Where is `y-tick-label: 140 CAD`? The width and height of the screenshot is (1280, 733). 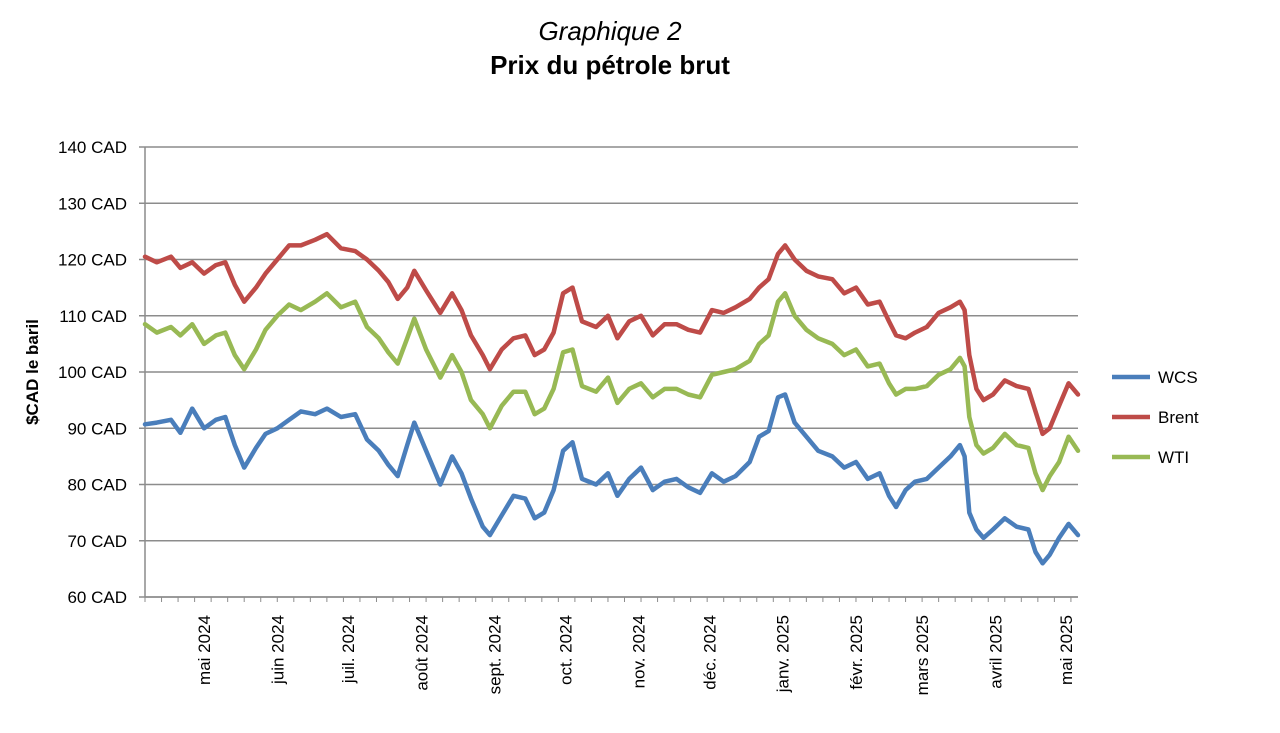
y-tick-label: 140 CAD is located at coordinates (92, 147).